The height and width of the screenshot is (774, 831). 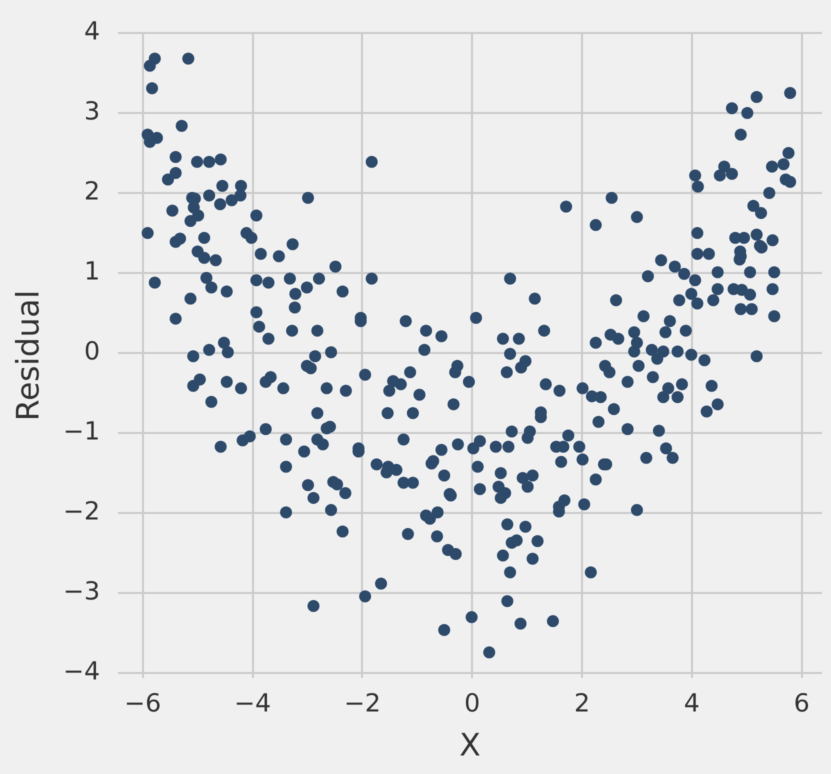 I want to click on x-tick-label: 6, so click(x=802, y=703).